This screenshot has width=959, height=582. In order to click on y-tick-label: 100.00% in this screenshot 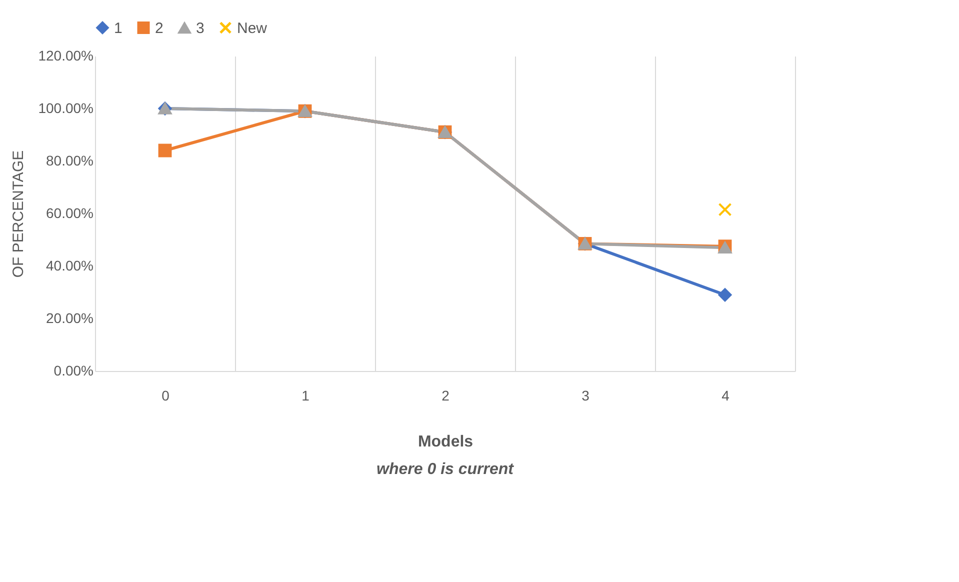, I will do `click(66, 108)`.